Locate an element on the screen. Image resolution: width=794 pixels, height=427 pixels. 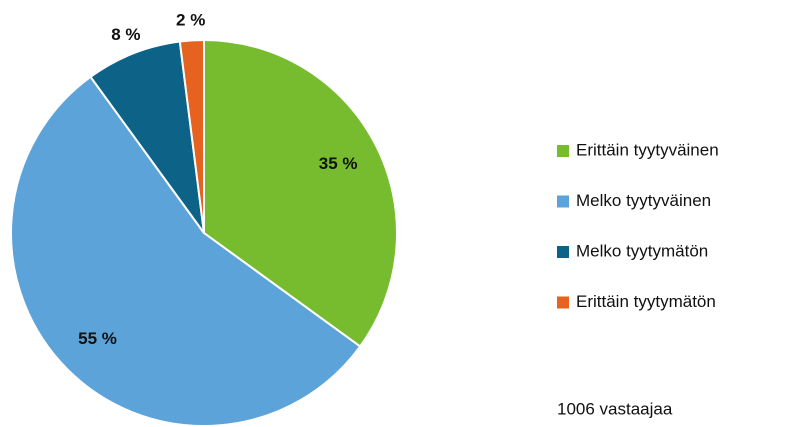
legend-label: Erittäin tyytymätön is located at coordinates (646, 301).